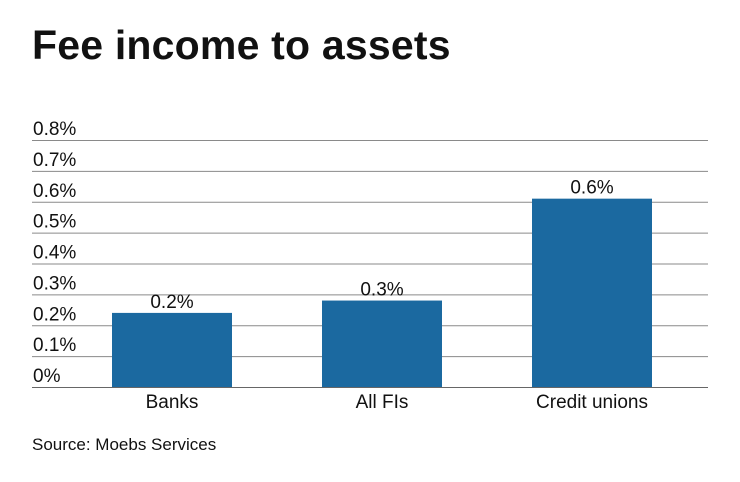  I want to click on bar-data-label: 0.3%, so click(381, 290).